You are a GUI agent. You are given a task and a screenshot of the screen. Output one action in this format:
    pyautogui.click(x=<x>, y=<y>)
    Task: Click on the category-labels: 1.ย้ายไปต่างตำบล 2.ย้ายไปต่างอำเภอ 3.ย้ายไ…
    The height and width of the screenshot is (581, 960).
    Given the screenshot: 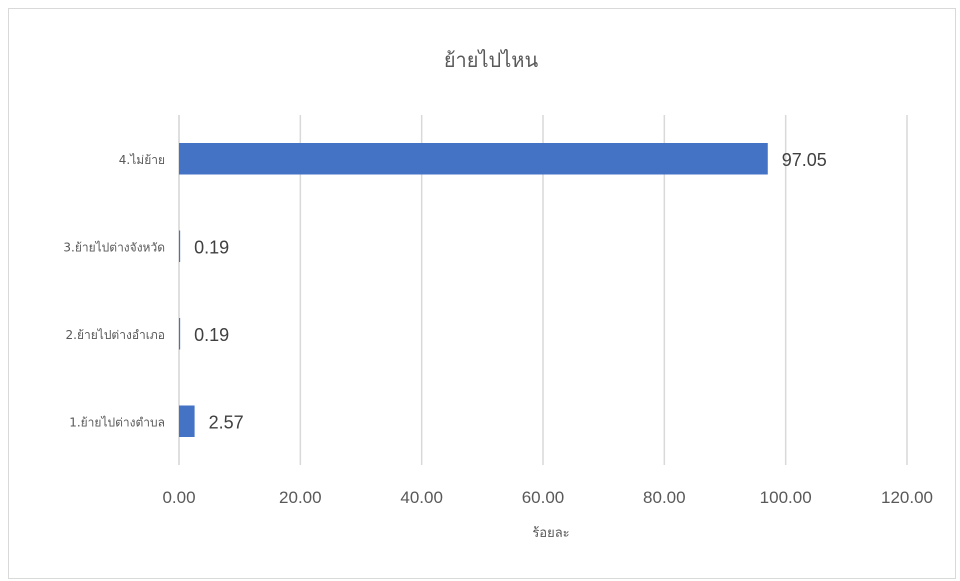 What is the action you would take?
    pyautogui.click(x=114, y=291)
    